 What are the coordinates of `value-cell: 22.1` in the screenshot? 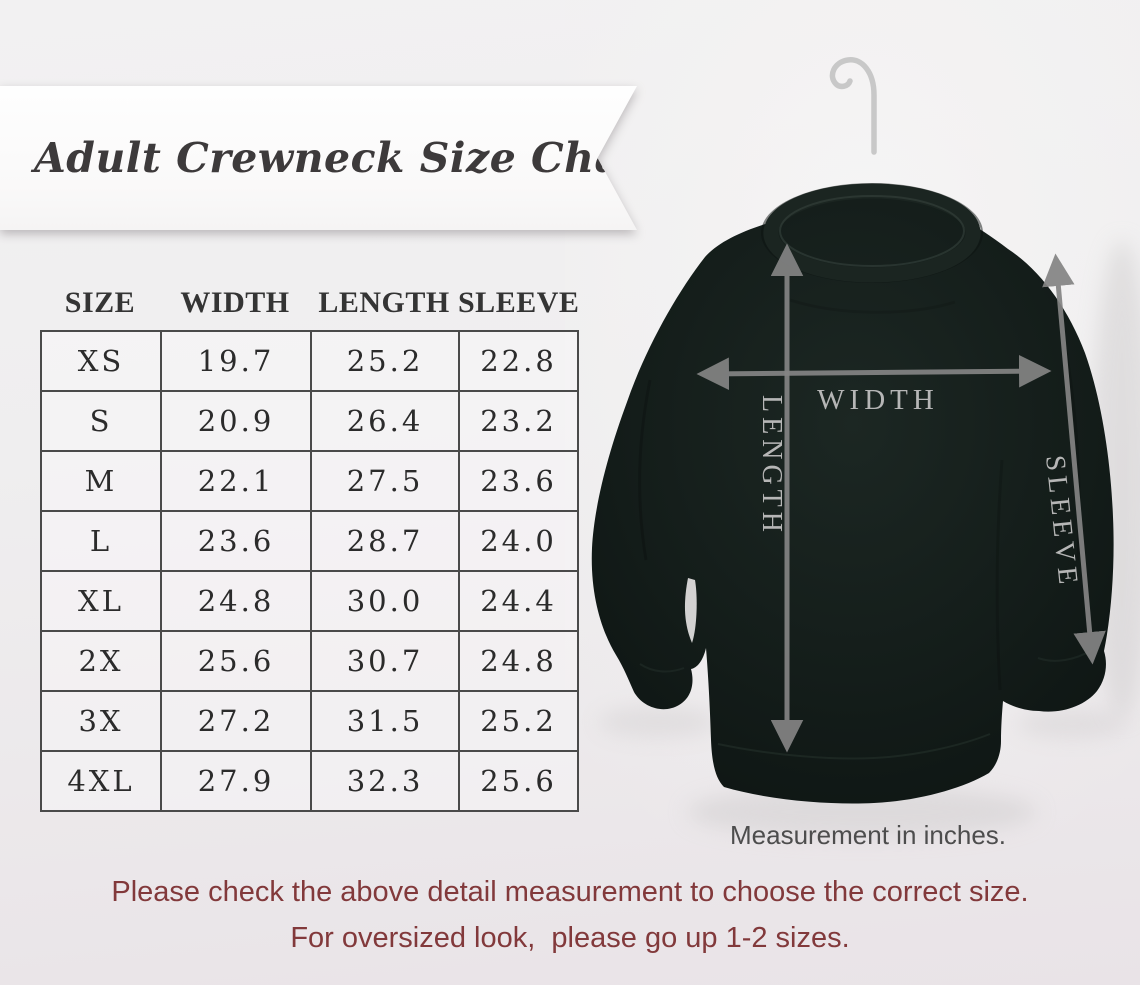 It's located at (236, 481).